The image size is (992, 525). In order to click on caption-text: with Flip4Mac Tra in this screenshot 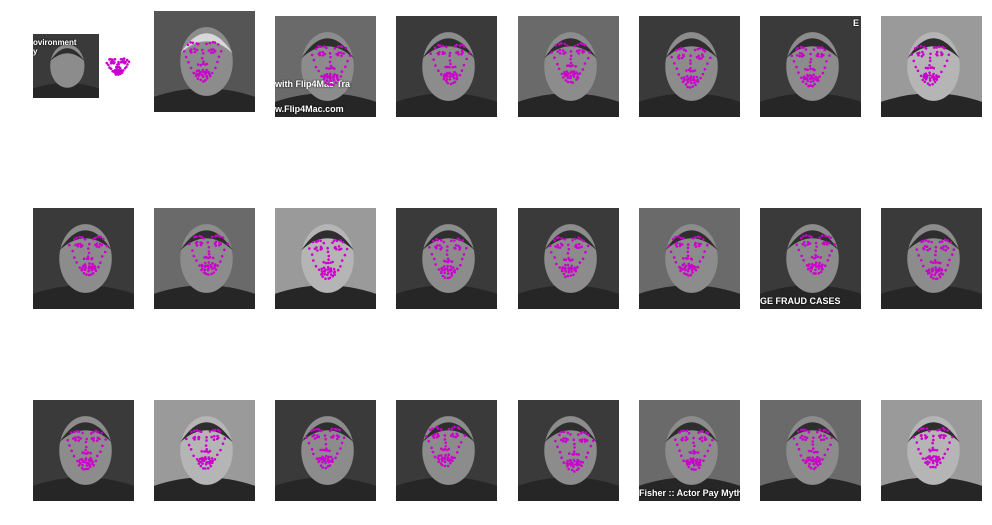, I will do `click(313, 83)`.